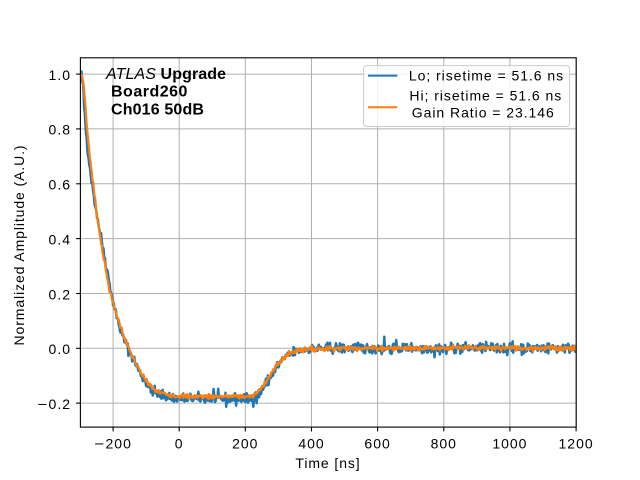 The height and width of the screenshot is (480, 640). What do you see at coordinates (60, 75) in the screenshot?
I see `svg-text: 1.0` at bounding box center [60, 75].